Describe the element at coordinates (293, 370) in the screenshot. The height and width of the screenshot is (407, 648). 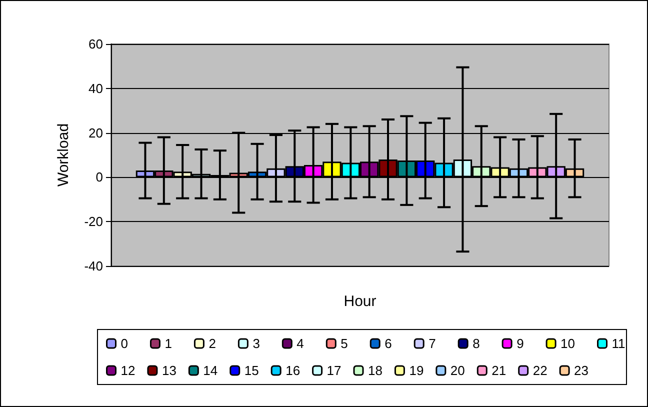
I see `legend-label: 16` at that location.